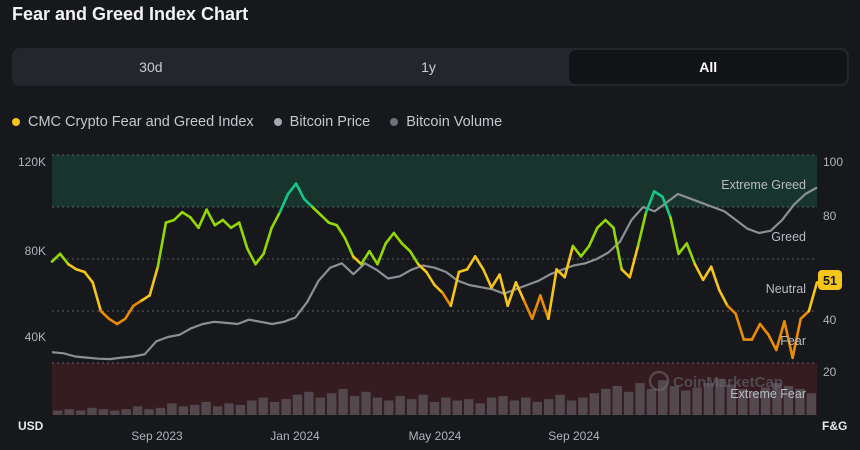  Describe the element at coordinates (834, 426) in the screenshot. I see `right-axis-label: F&G` at that location.